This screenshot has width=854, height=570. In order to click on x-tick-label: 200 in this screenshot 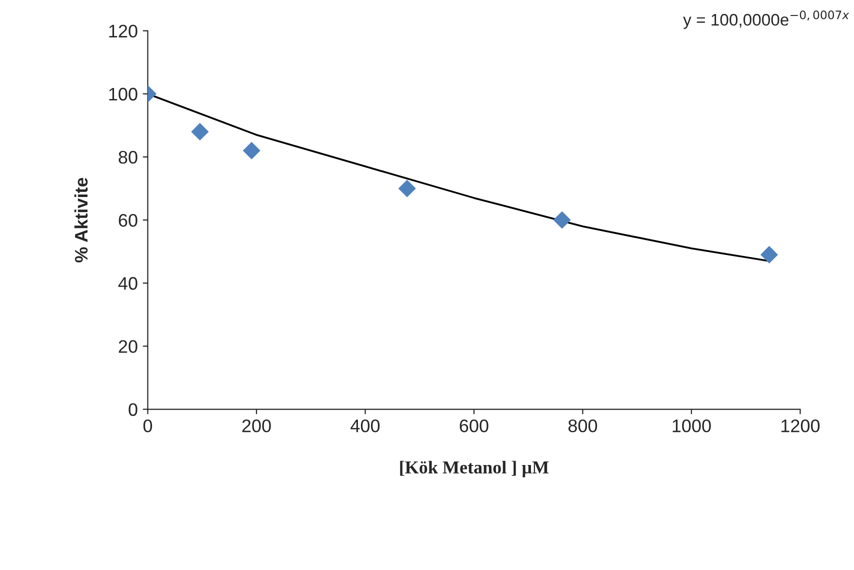, I will do `click(256, 425)`.